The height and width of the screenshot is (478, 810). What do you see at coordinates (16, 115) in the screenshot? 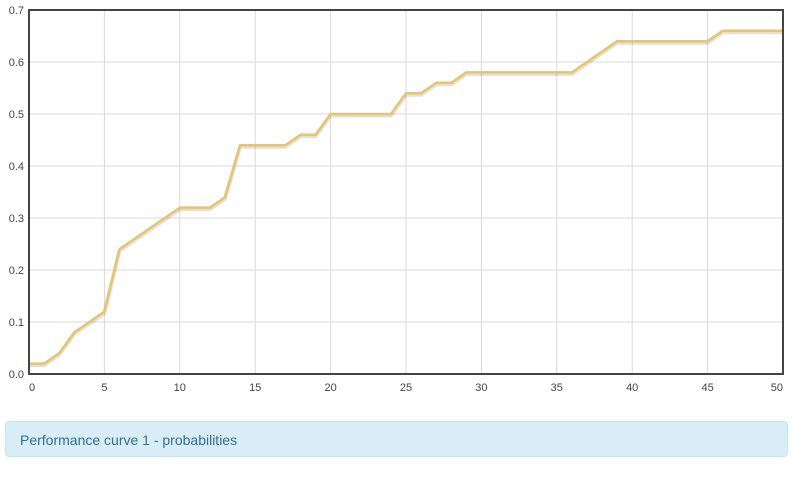
I see `y-tick-label: 0.5` at bounding box center [16, 115].